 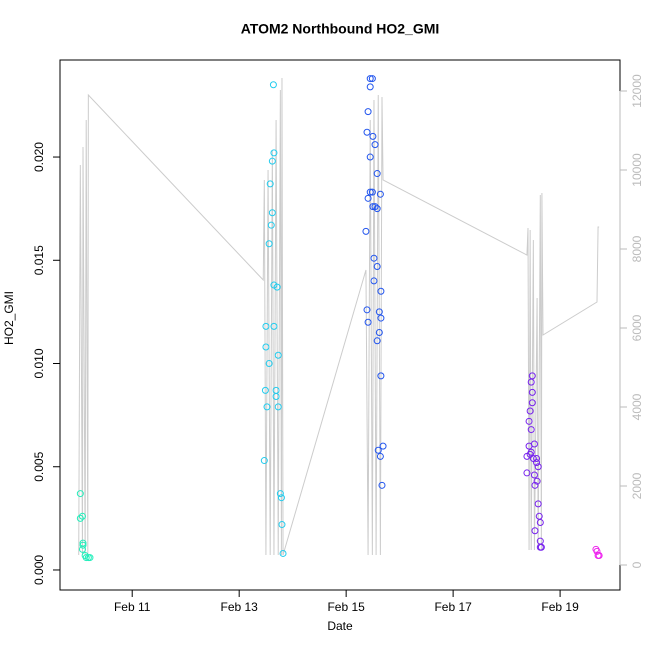 What do you see at coordinates (340, 29) in the screenshot?
I see `chart-title: ATOM2 Northbound HO2_GMI` at bounding box center [340, 29].